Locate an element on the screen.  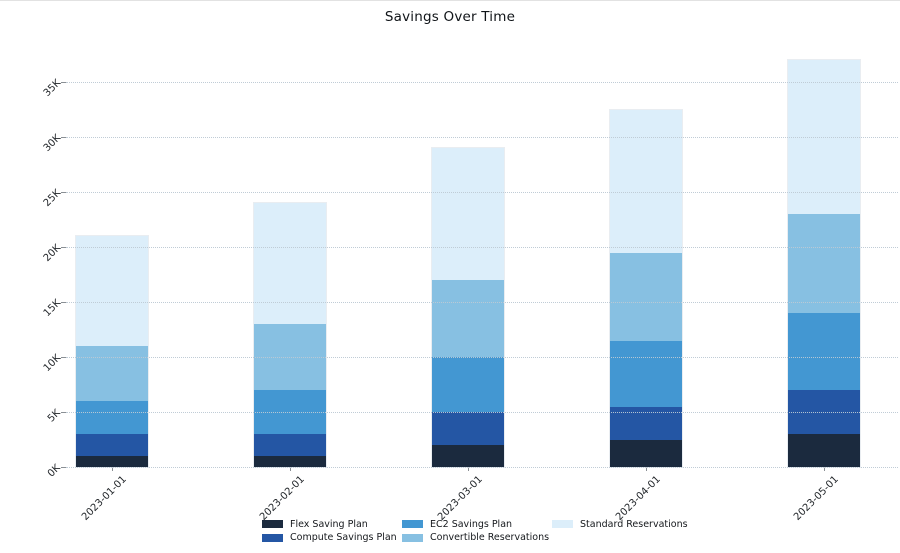
legend-label: EC2 Savings Plan is located at coordinates (471, 524).